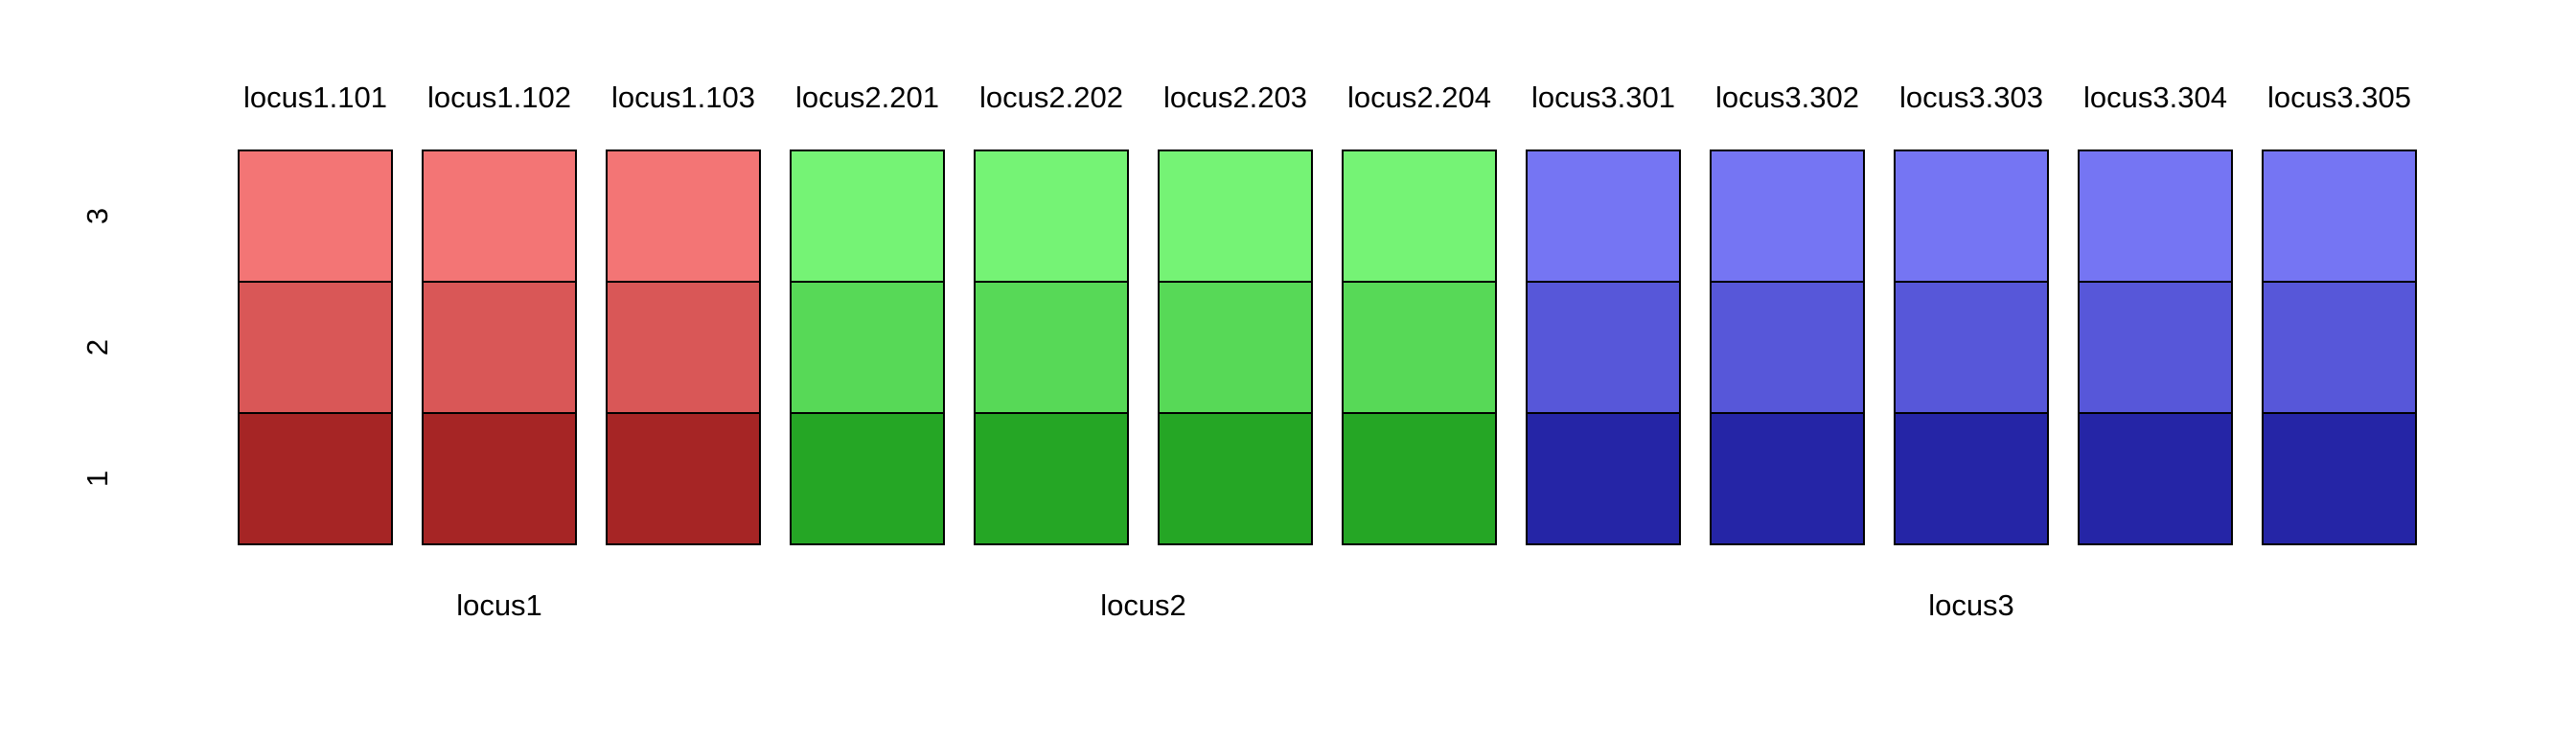  I want to click on row-label-2: 2, so click(97, 347).